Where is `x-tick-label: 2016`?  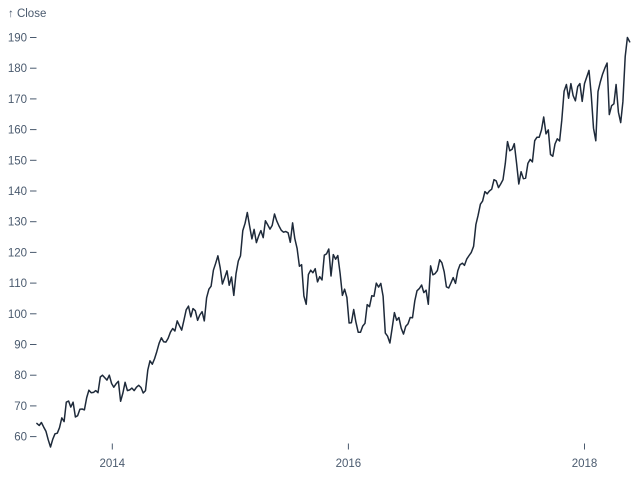 x-tick-label: 2016 is located at coordinates (349, 464).